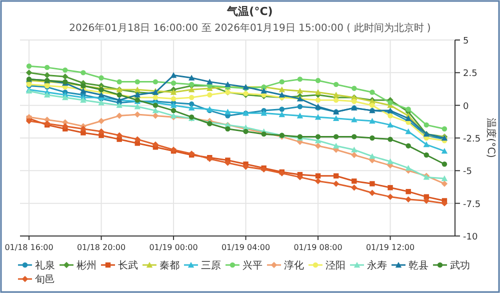 Image resolution: width=500 pixels, height=293 pixels. I want to click on legend-label: 武功, so click(460, 266).